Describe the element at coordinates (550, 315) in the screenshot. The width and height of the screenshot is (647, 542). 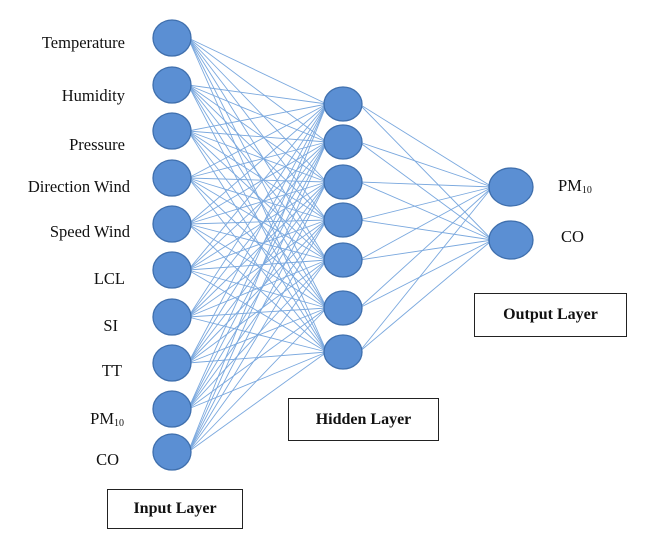
I see `output-layer-title: Output Layer` at that location.